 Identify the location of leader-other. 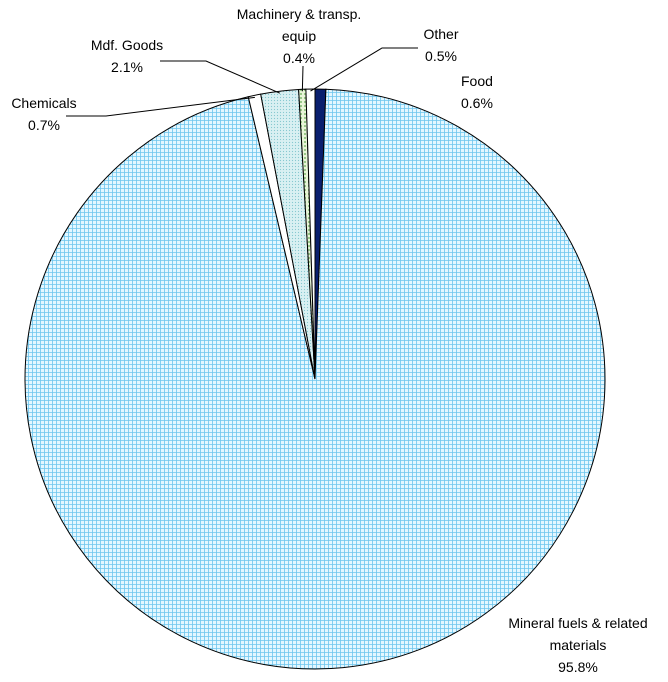
(364, 69).